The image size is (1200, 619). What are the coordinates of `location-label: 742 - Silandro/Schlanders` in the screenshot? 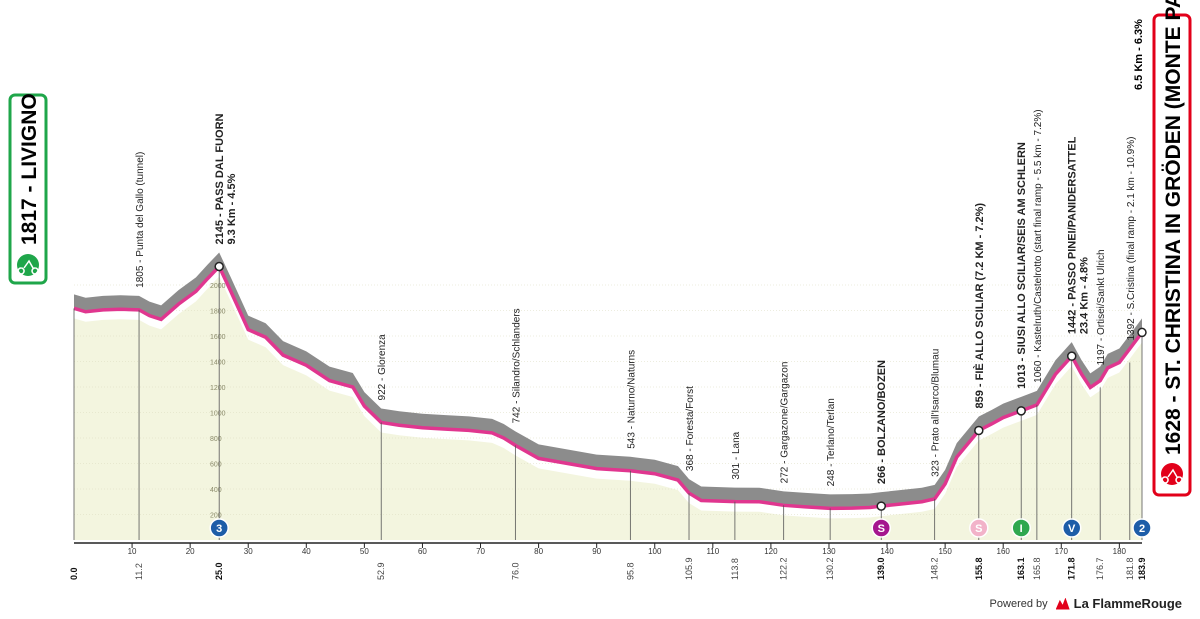 It's located at (516, 365).